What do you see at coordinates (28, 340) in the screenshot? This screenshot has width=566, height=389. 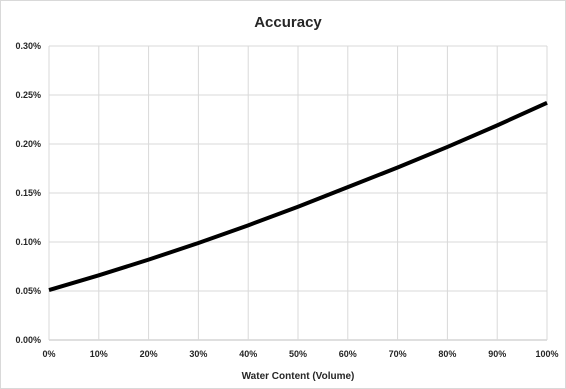 I see `y-tick-label: 0.00%` at bounding box center [28, 340].